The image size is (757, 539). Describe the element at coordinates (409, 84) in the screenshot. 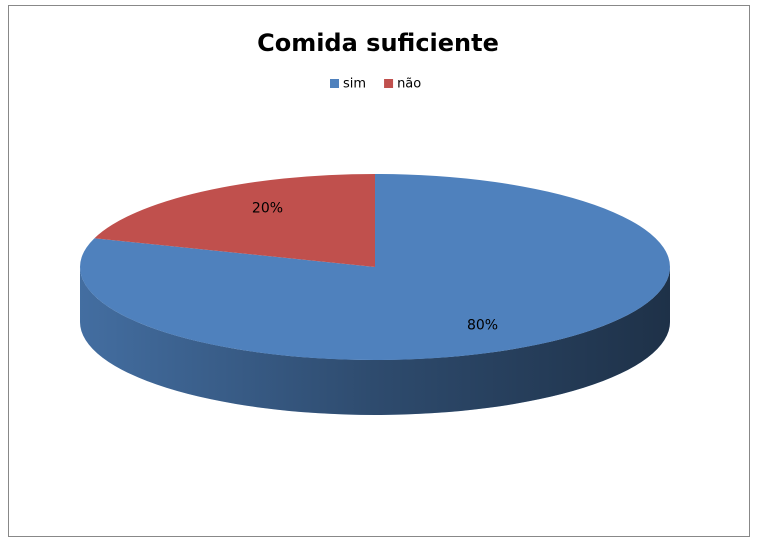

I see `legend-label: não` at that location.